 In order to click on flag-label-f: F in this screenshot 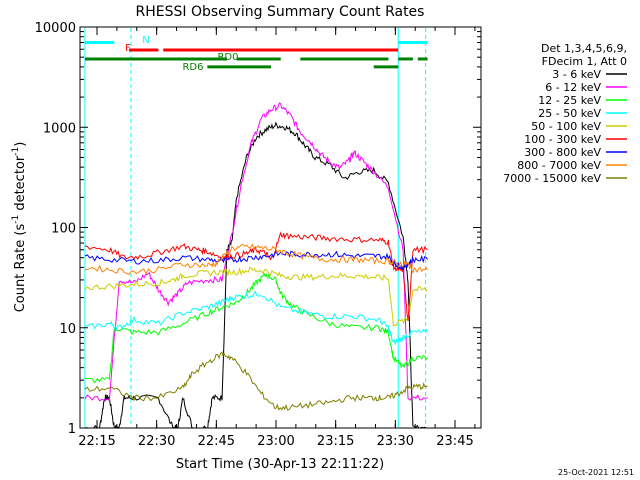, I will do `click(128, 48)`.